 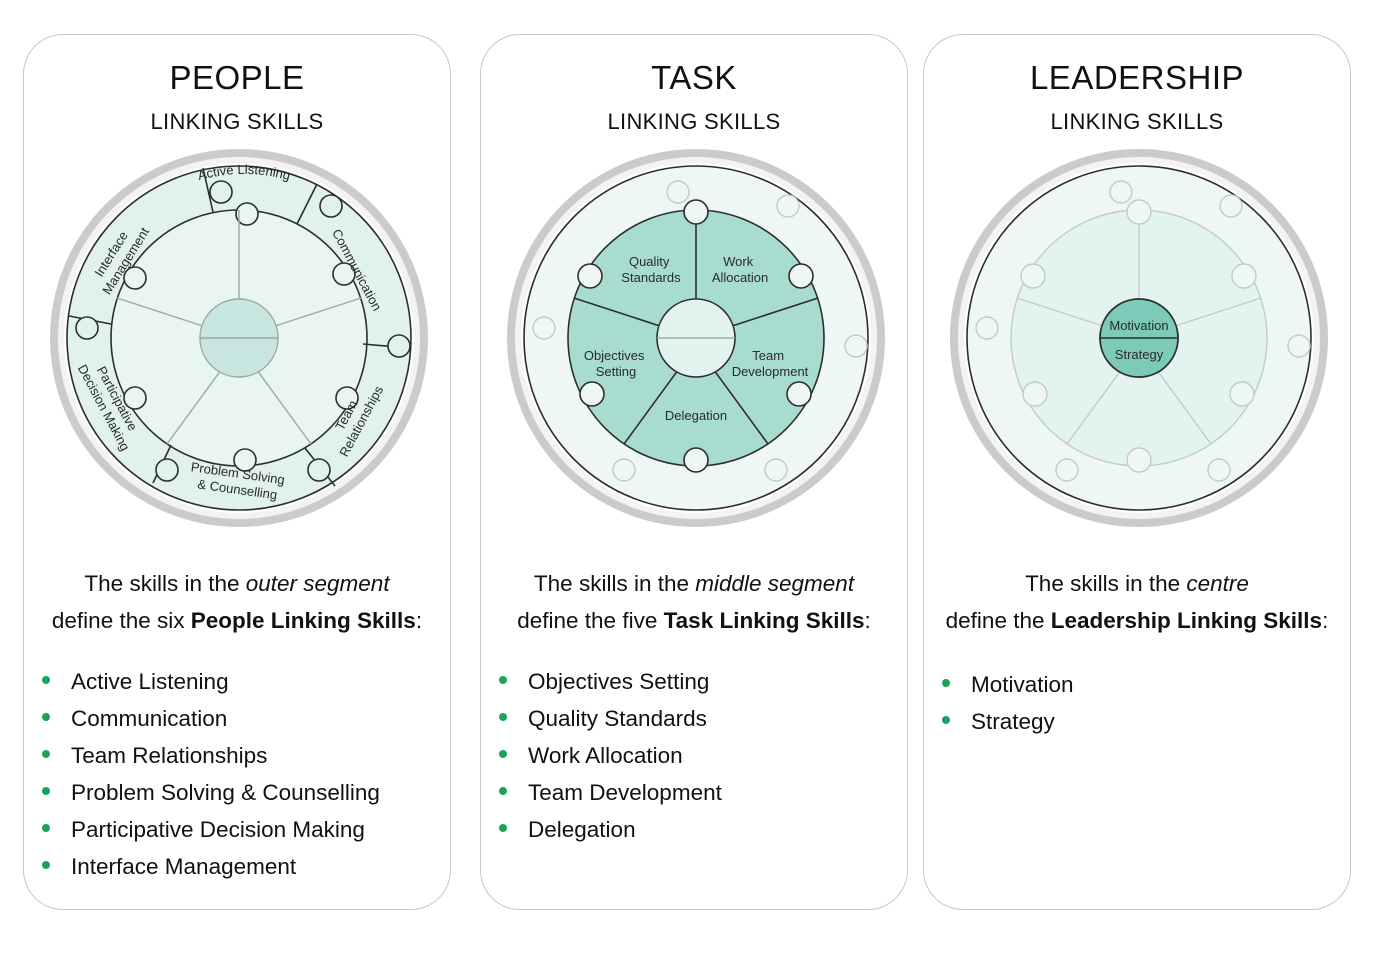 I want to click on svg-text: Work Allocation, so click(x=740, y=269).